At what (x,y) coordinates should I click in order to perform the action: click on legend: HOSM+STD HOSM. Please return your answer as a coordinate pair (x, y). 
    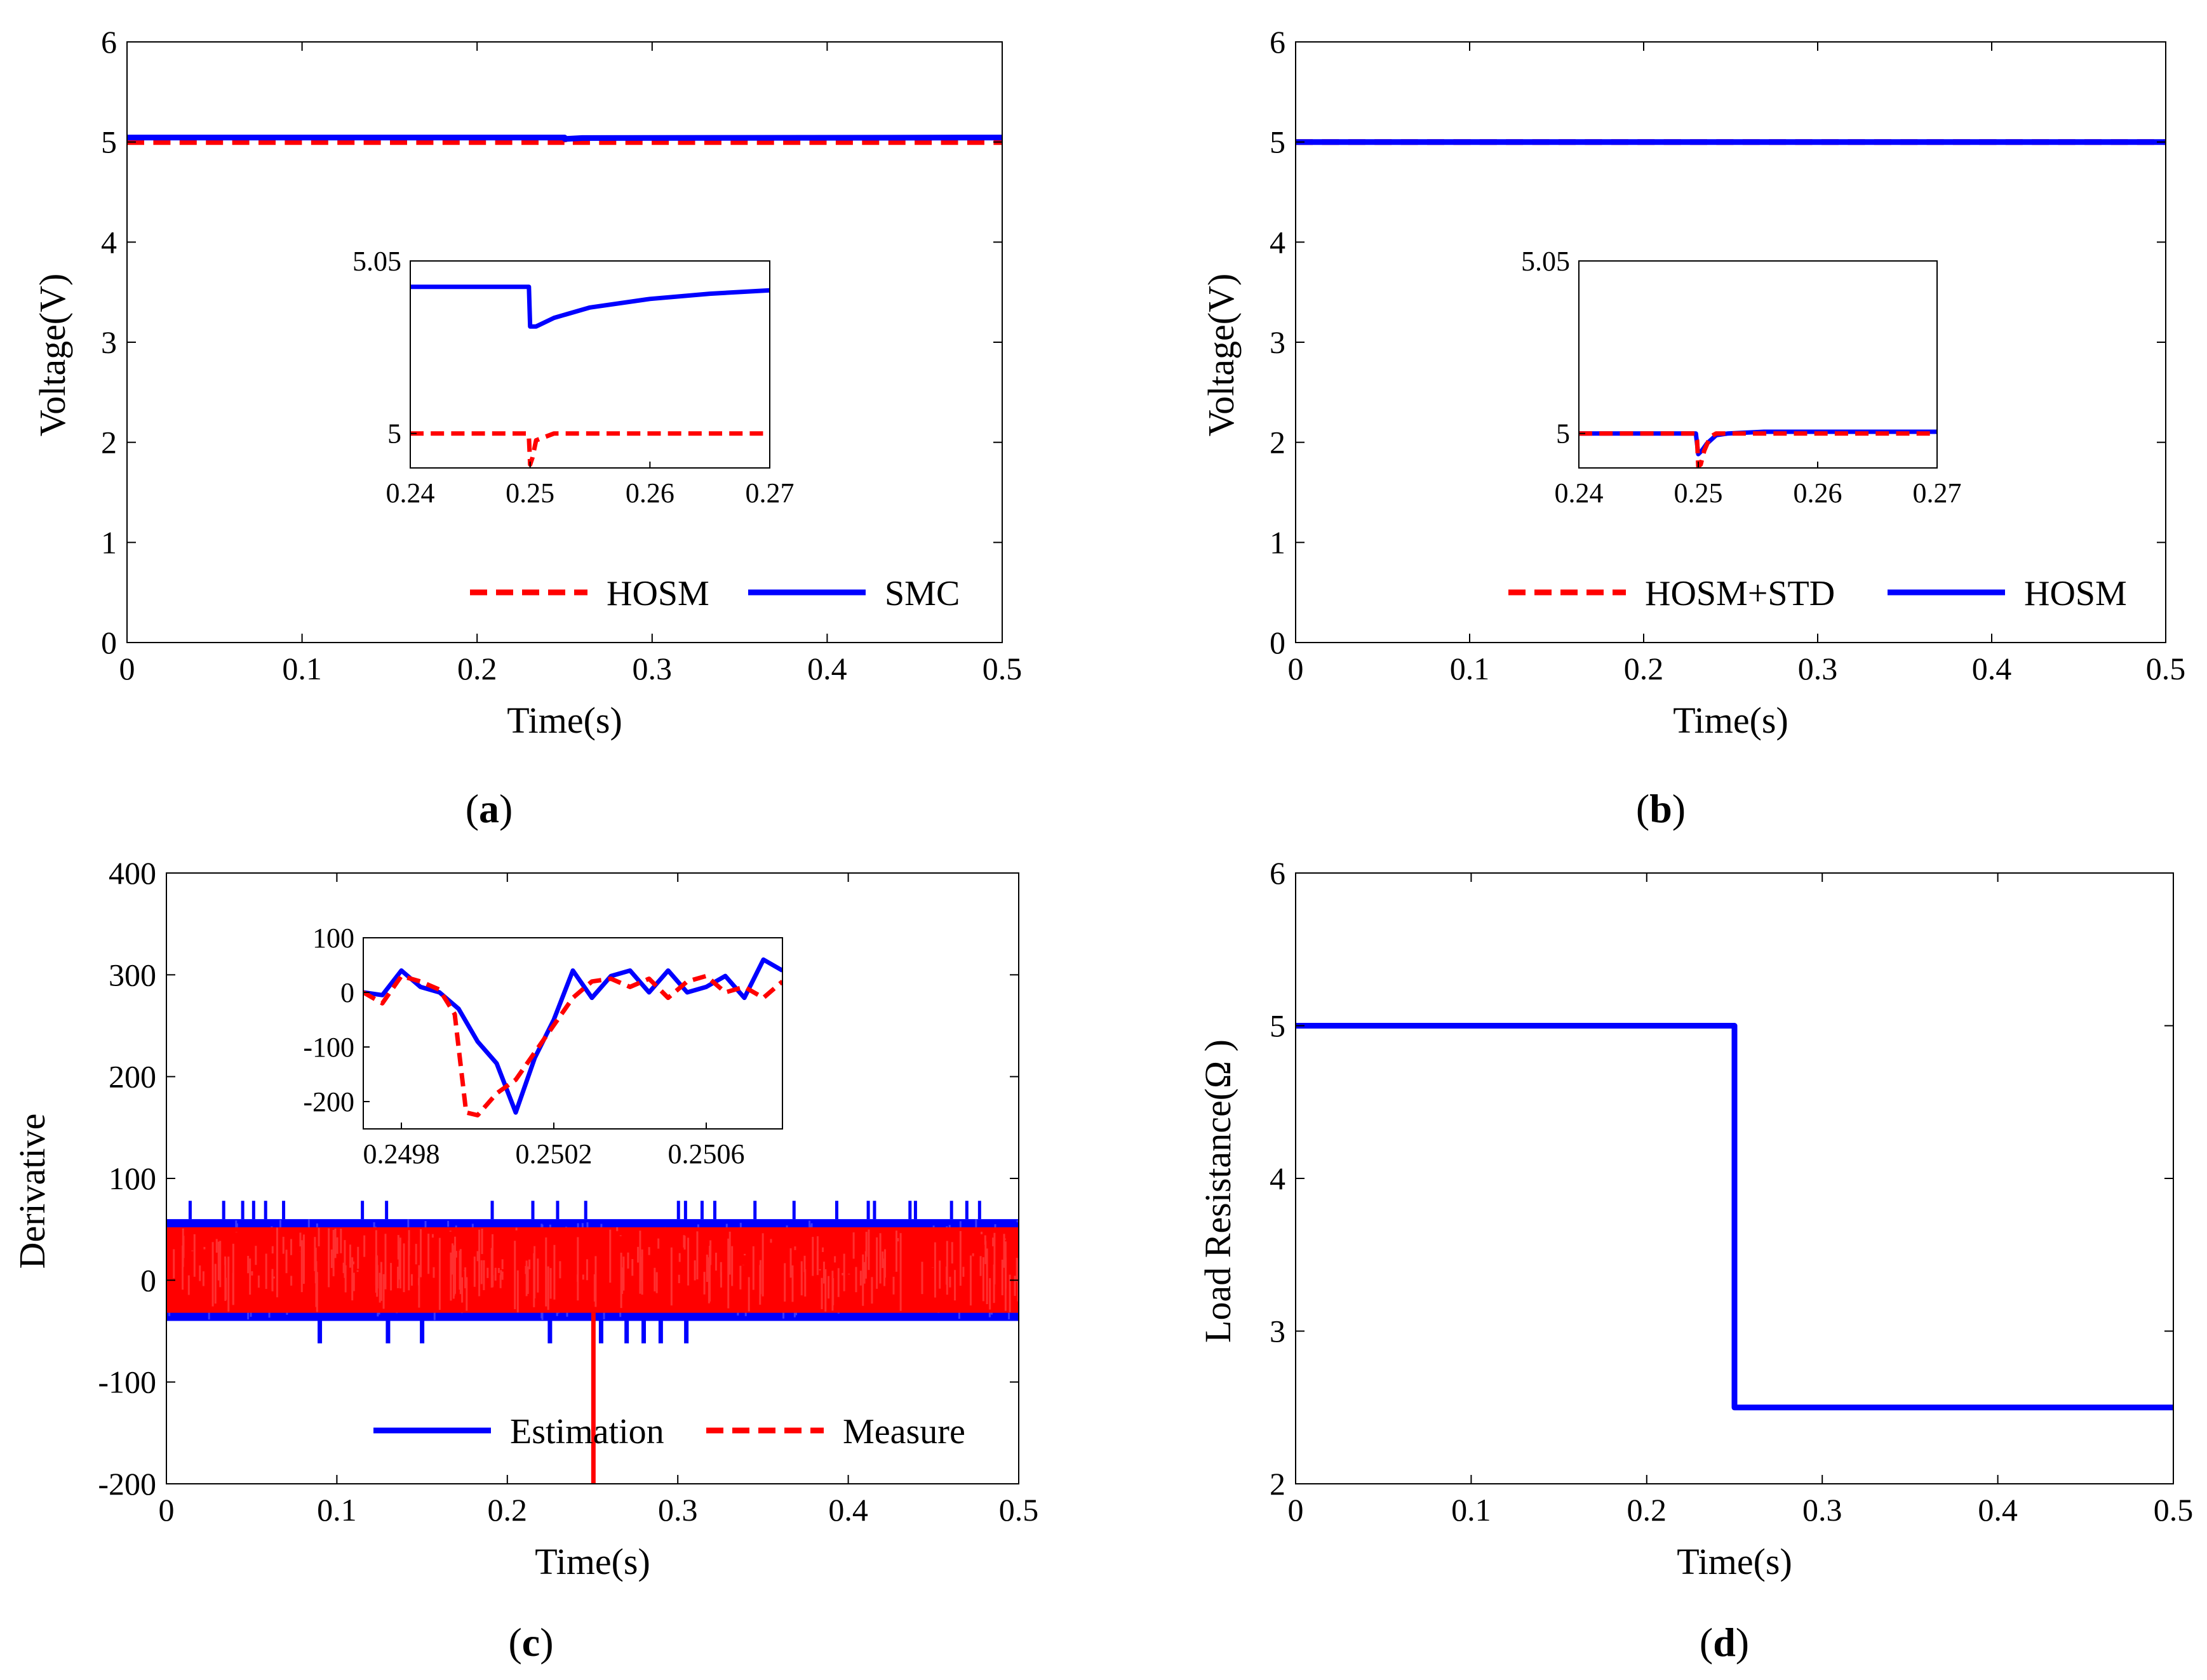
    Looking at the image, I should click on (1817, 593).